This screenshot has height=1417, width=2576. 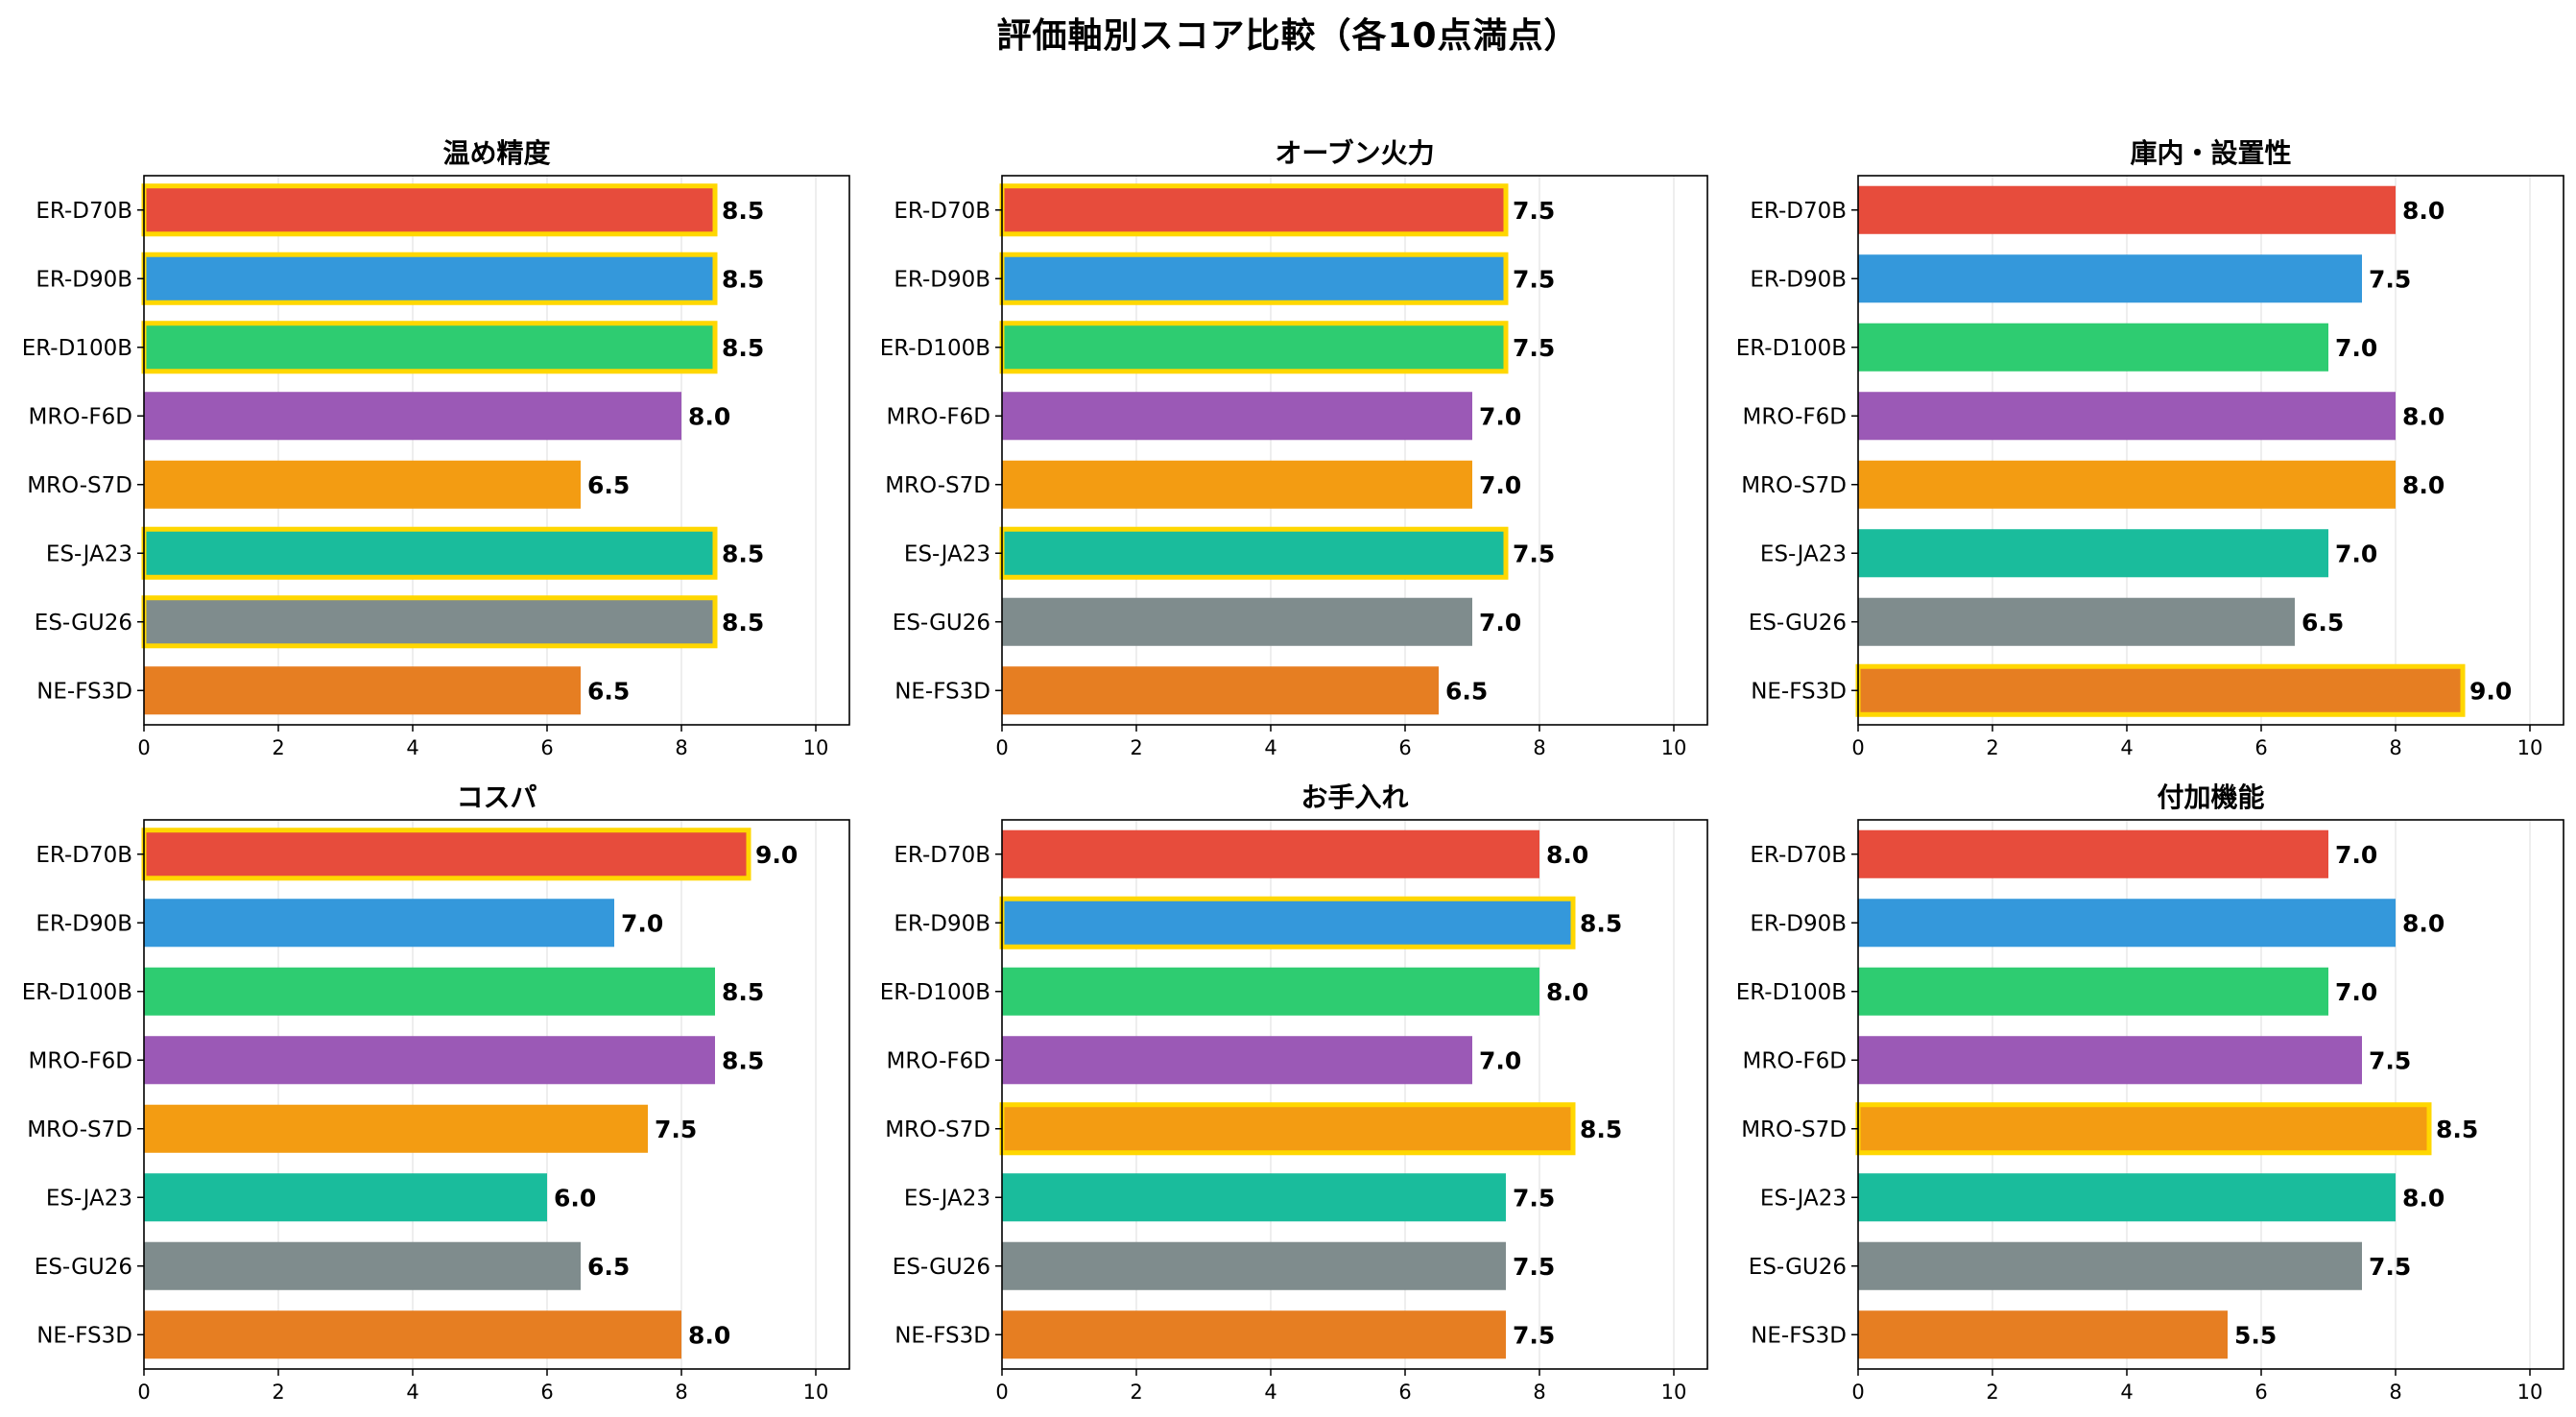 What do you see at coordinates (608, 691) in the screenshot?
I see `value-label: 6.5` at bounding box center [608, 691].